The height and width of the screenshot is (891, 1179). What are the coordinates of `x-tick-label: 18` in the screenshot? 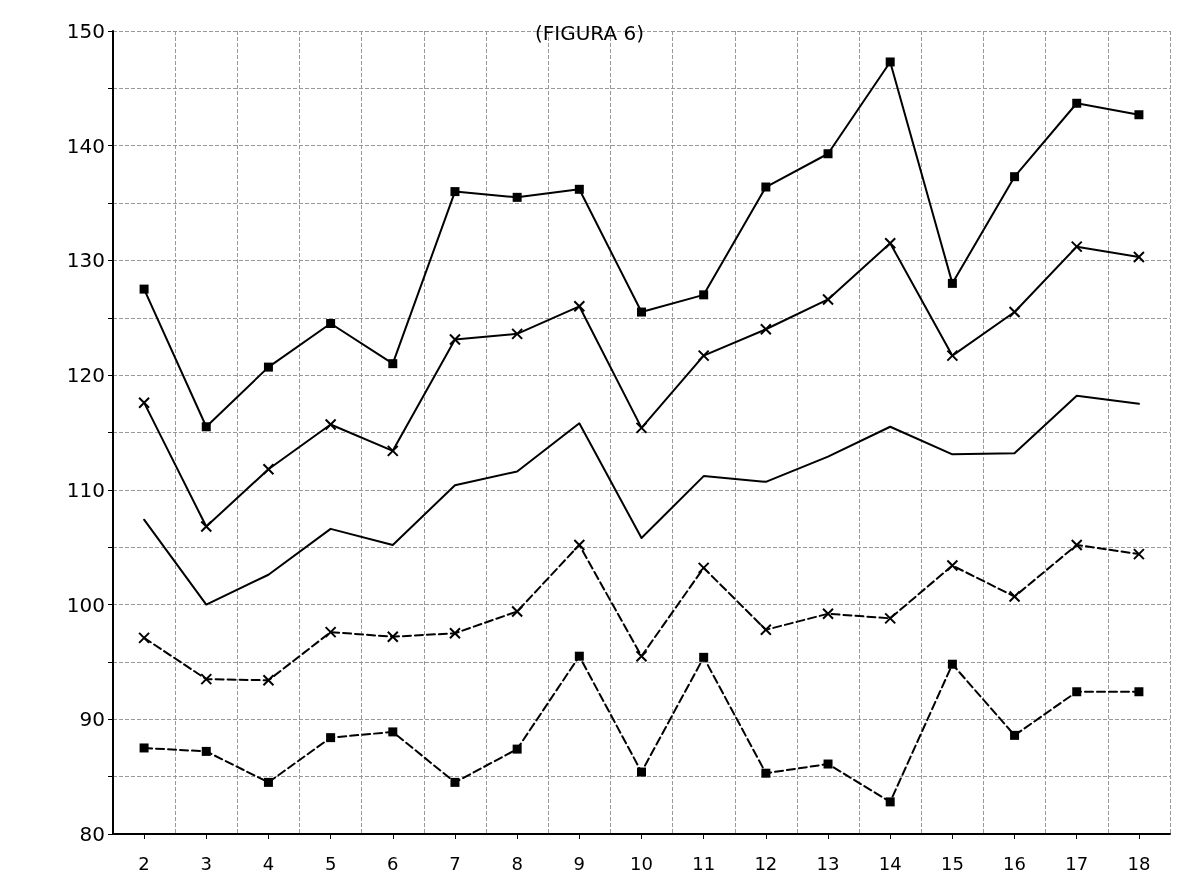 It's located at (1139, 863).